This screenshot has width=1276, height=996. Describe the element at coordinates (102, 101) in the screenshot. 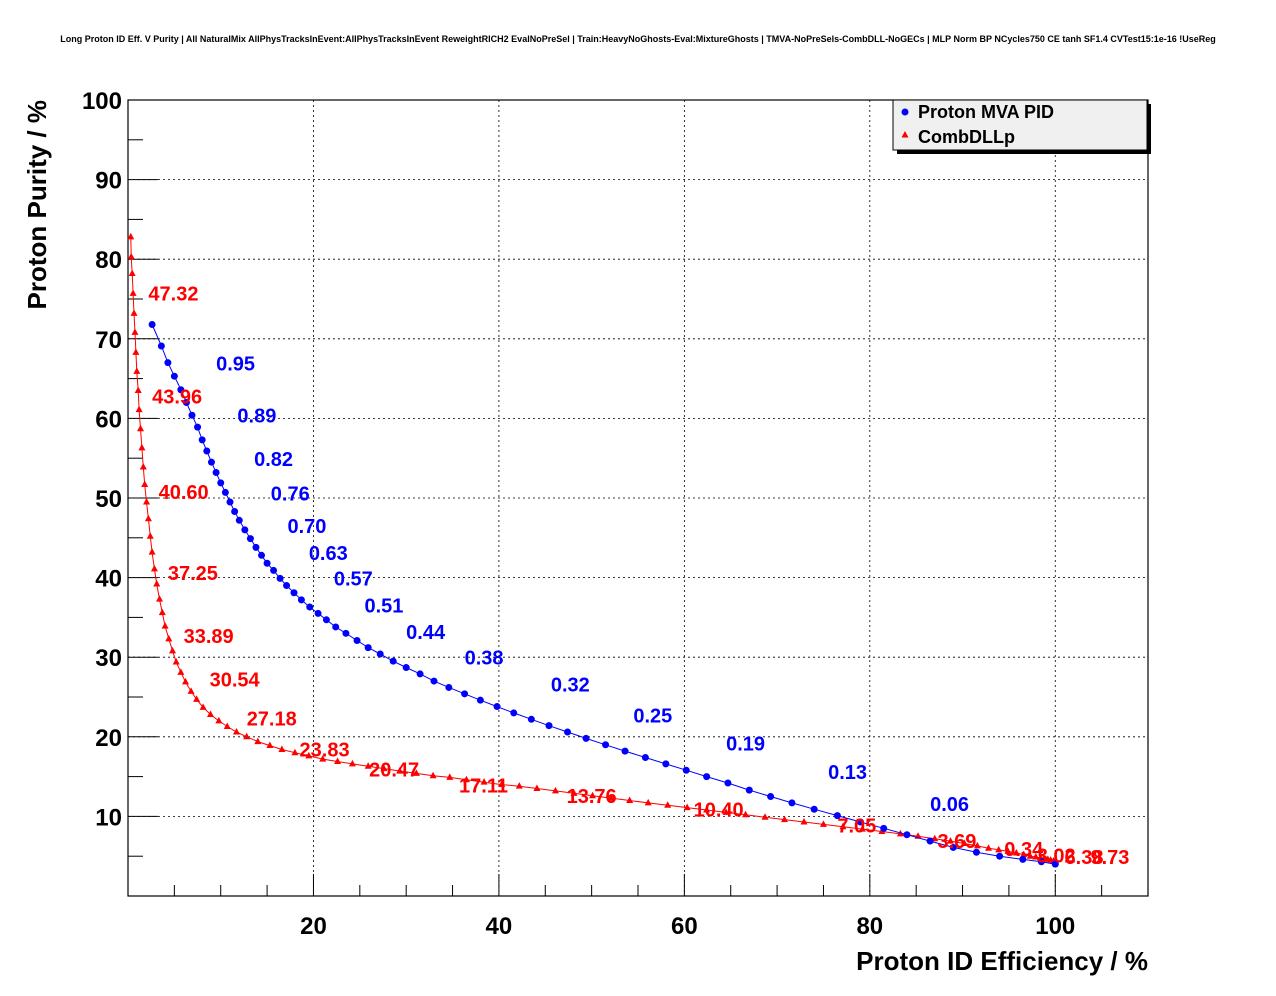

I see `y-tick-label: 100` at that location.